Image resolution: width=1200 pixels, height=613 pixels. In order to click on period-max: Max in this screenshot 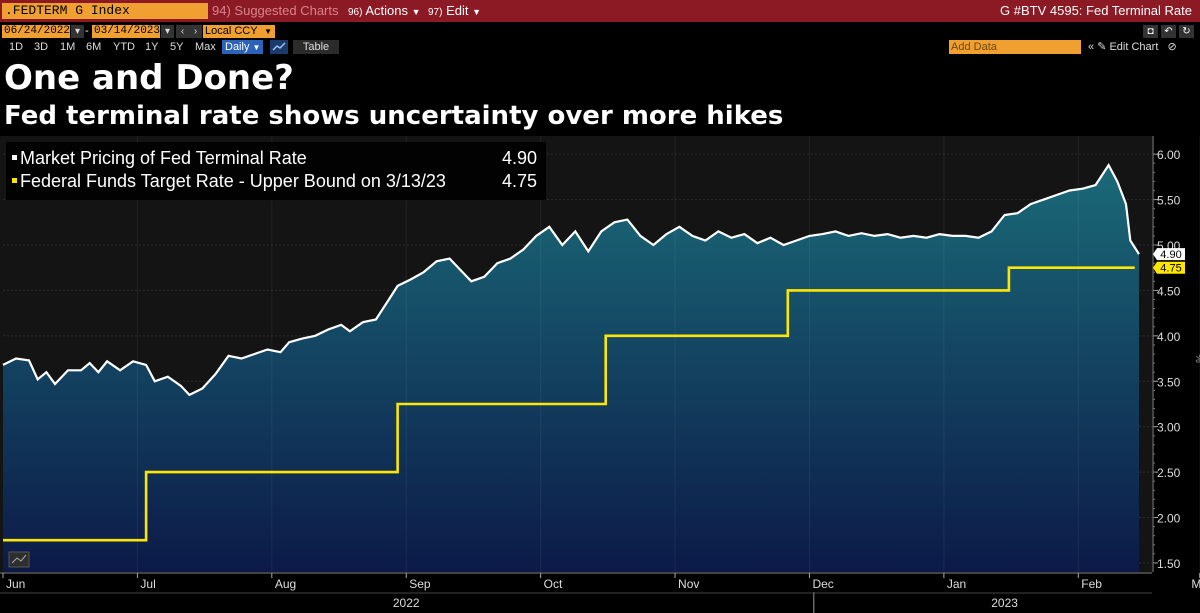, I will do `click(205, 47)`.